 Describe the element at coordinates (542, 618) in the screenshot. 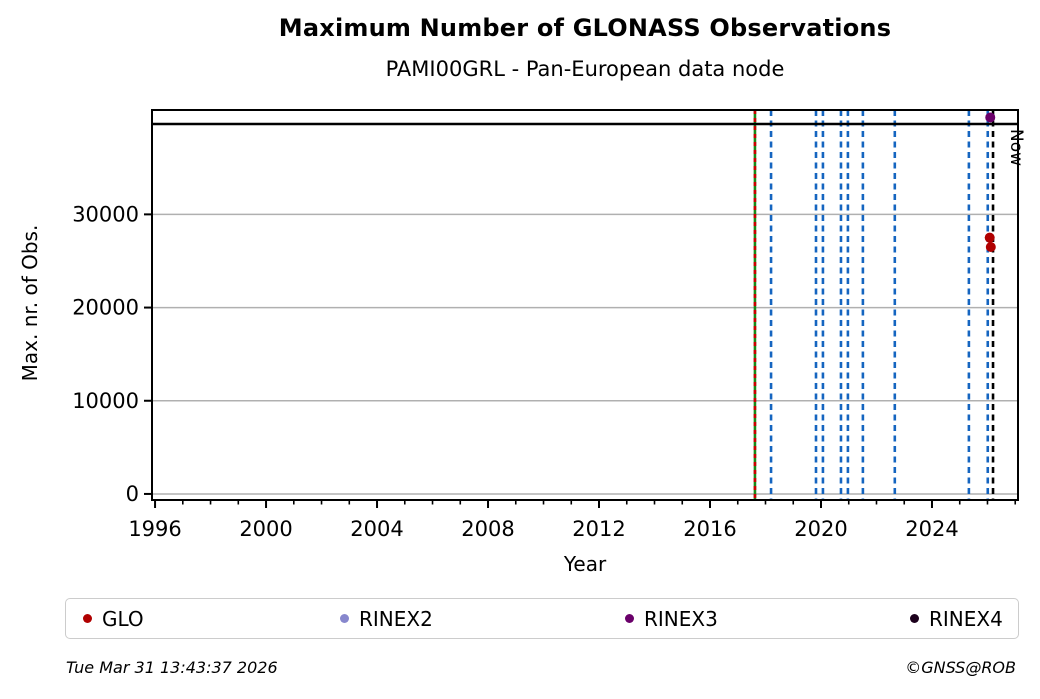

I see `legend: GLO RINEX2 RINEX3 RINEX4` at that location.